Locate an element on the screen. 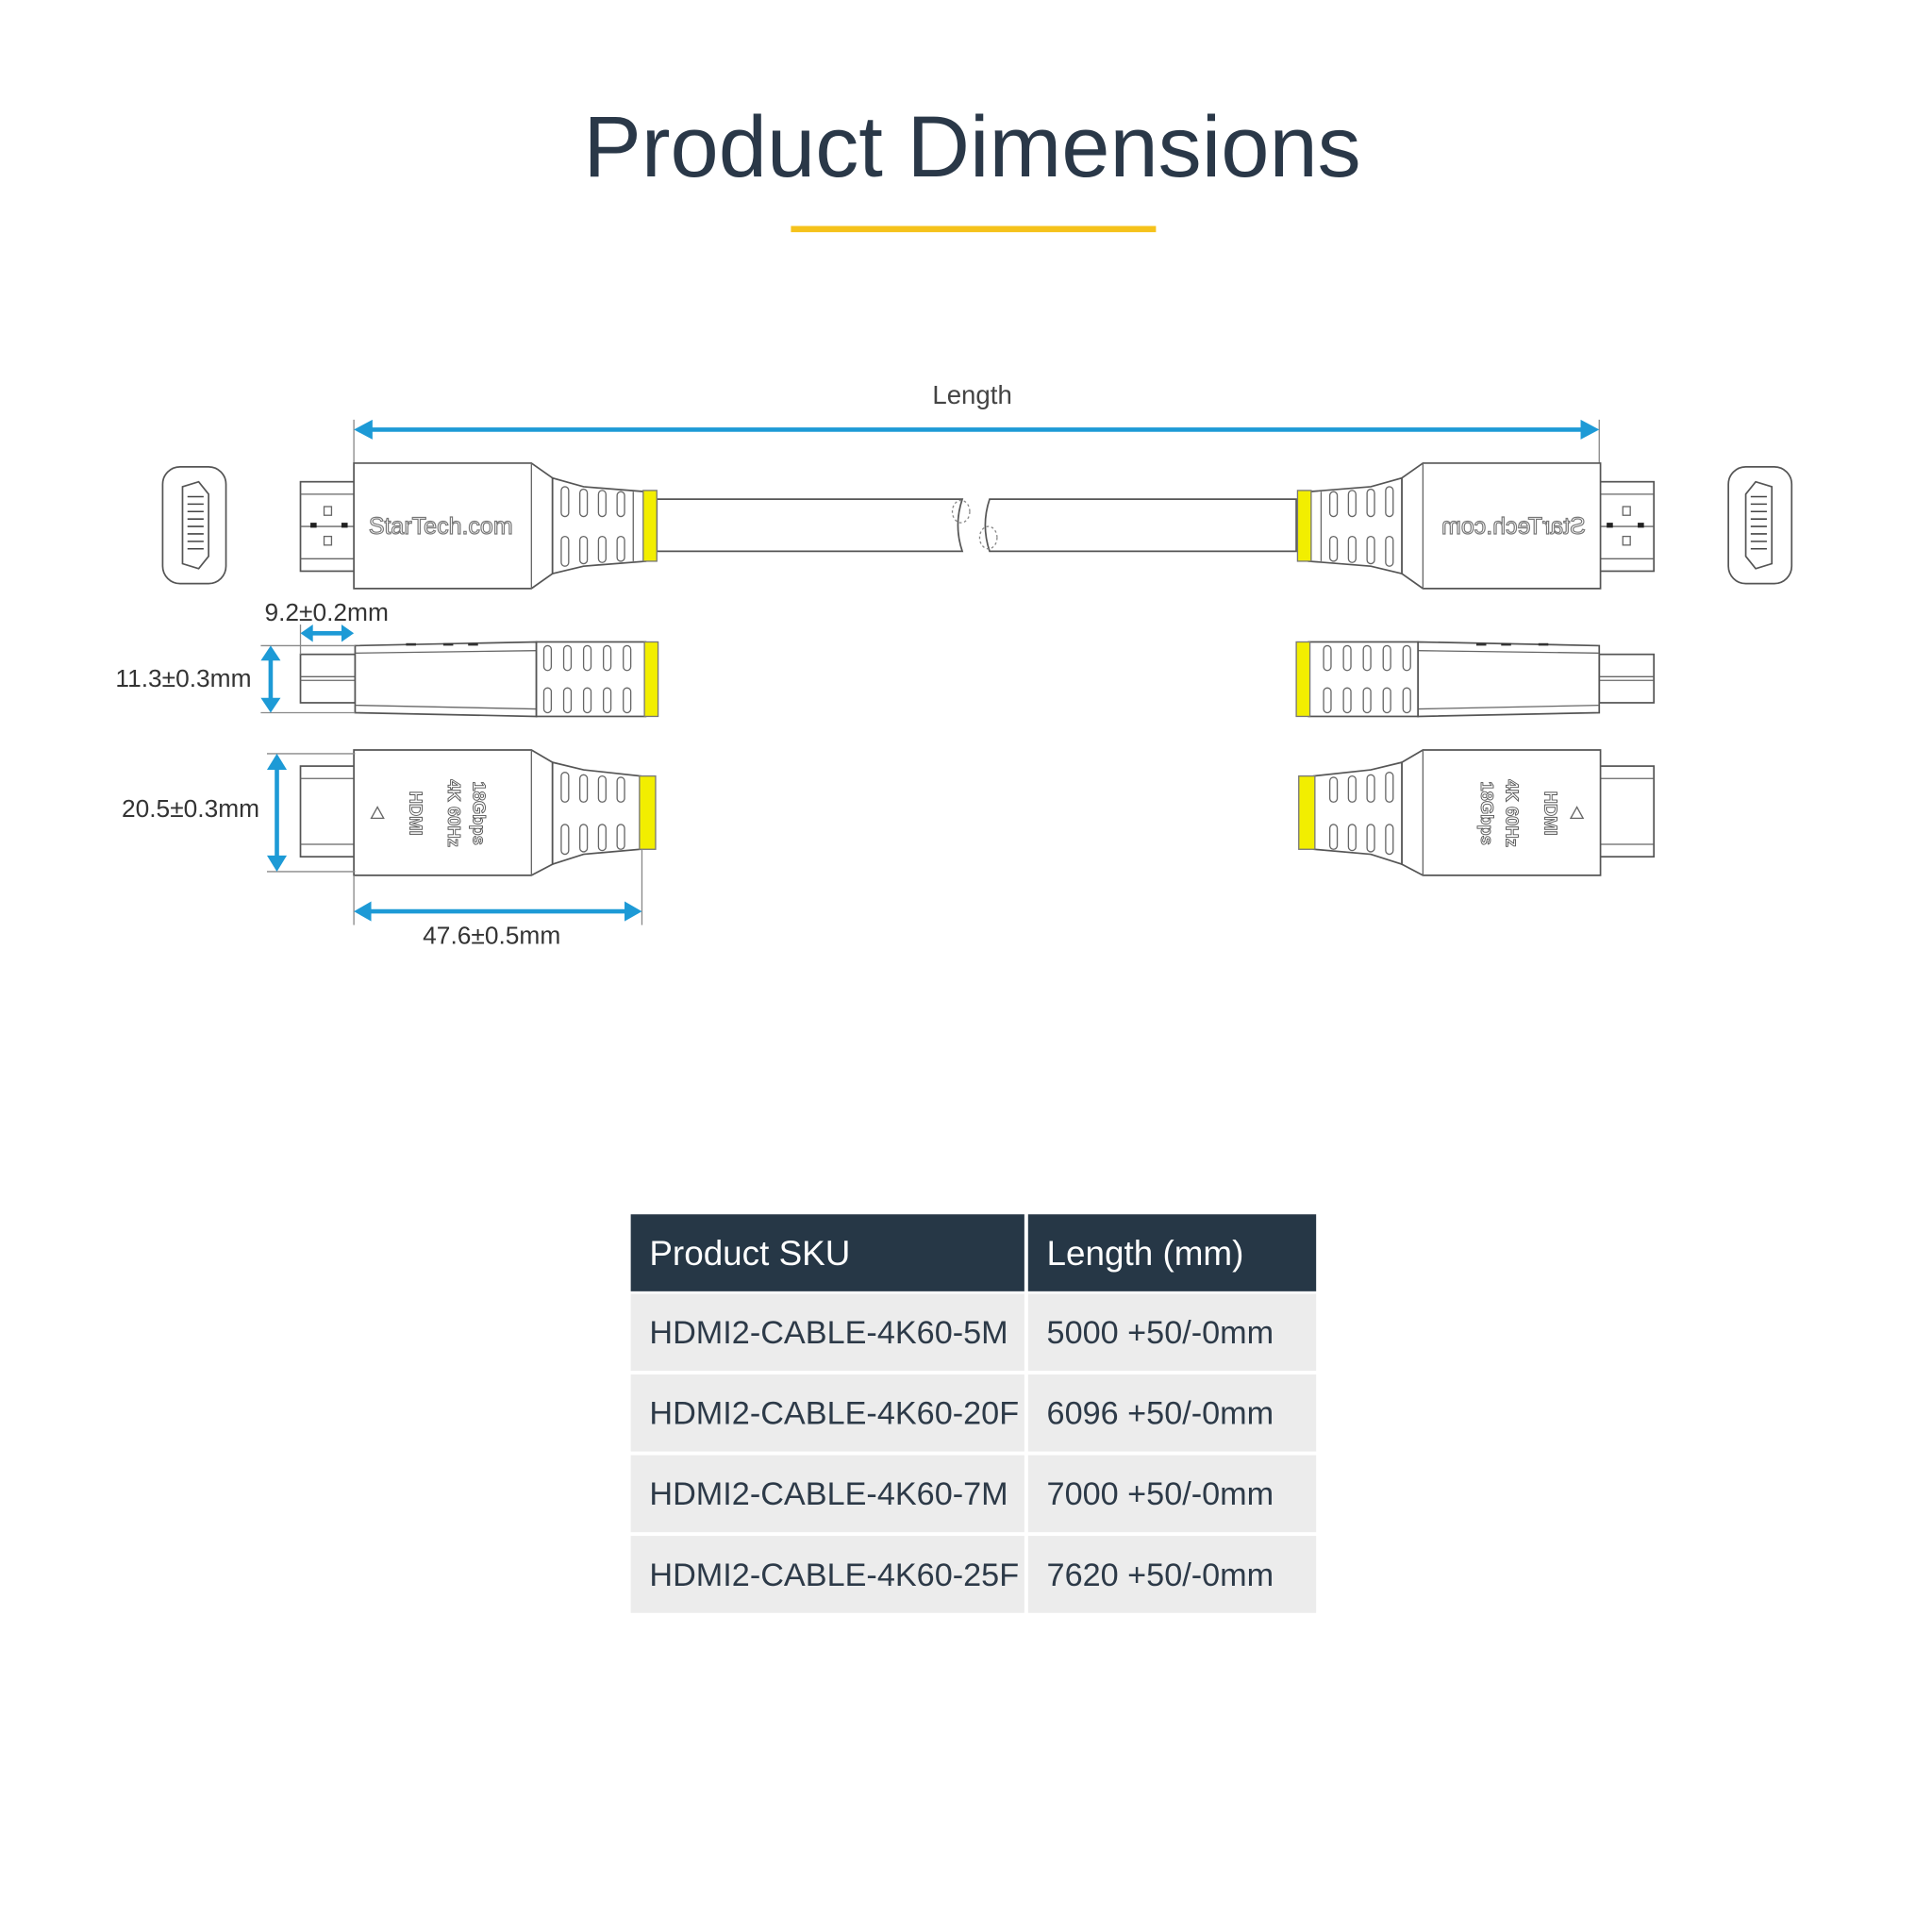 This screenshot has width=1932, height=1932. table-row: HDMI2-CABLE-4K60-7M 7000 +50/-0mm is located at coordinates (974, 1494).